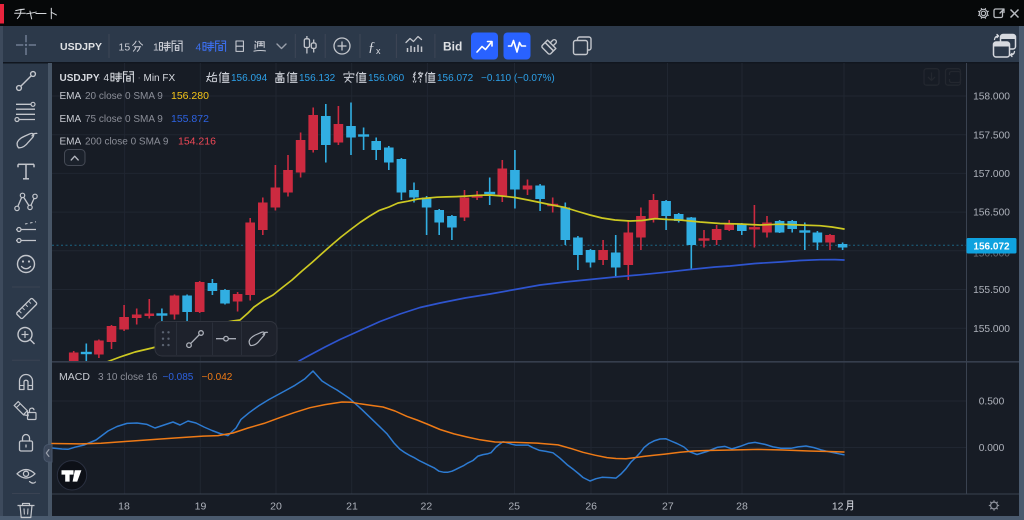 The width and height of the screenshot is (1024, 520). I want to click on svg-text: 156.094, so click(249, 78).